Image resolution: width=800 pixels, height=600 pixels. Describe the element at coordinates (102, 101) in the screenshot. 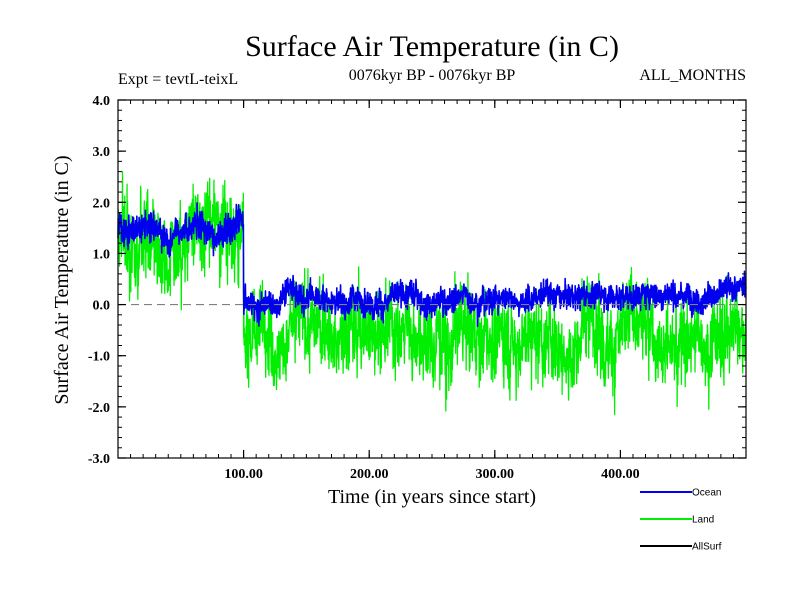

I see `y-tick-label: 4.0` at that location.